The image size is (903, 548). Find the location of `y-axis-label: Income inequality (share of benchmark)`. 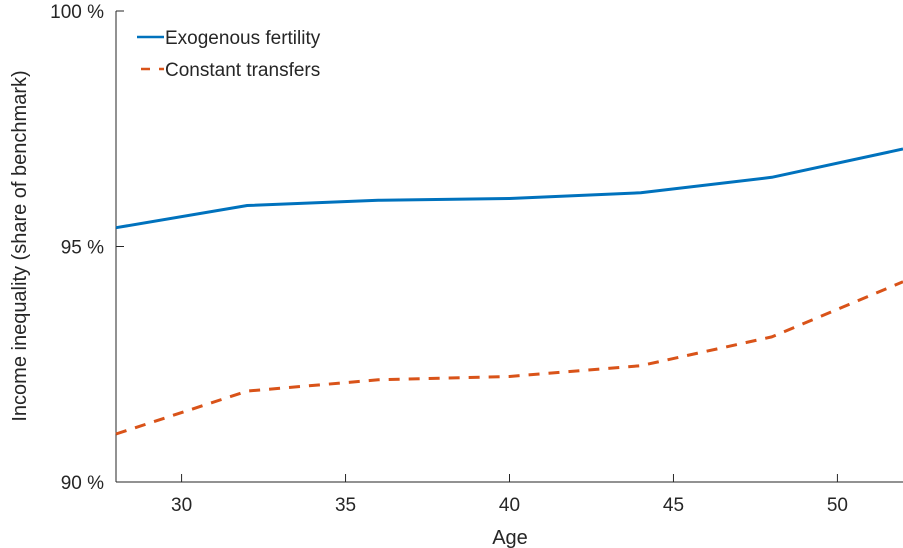

y-axis-label: Income inequality (share of benchmark) is located at coordinates (20, 245).